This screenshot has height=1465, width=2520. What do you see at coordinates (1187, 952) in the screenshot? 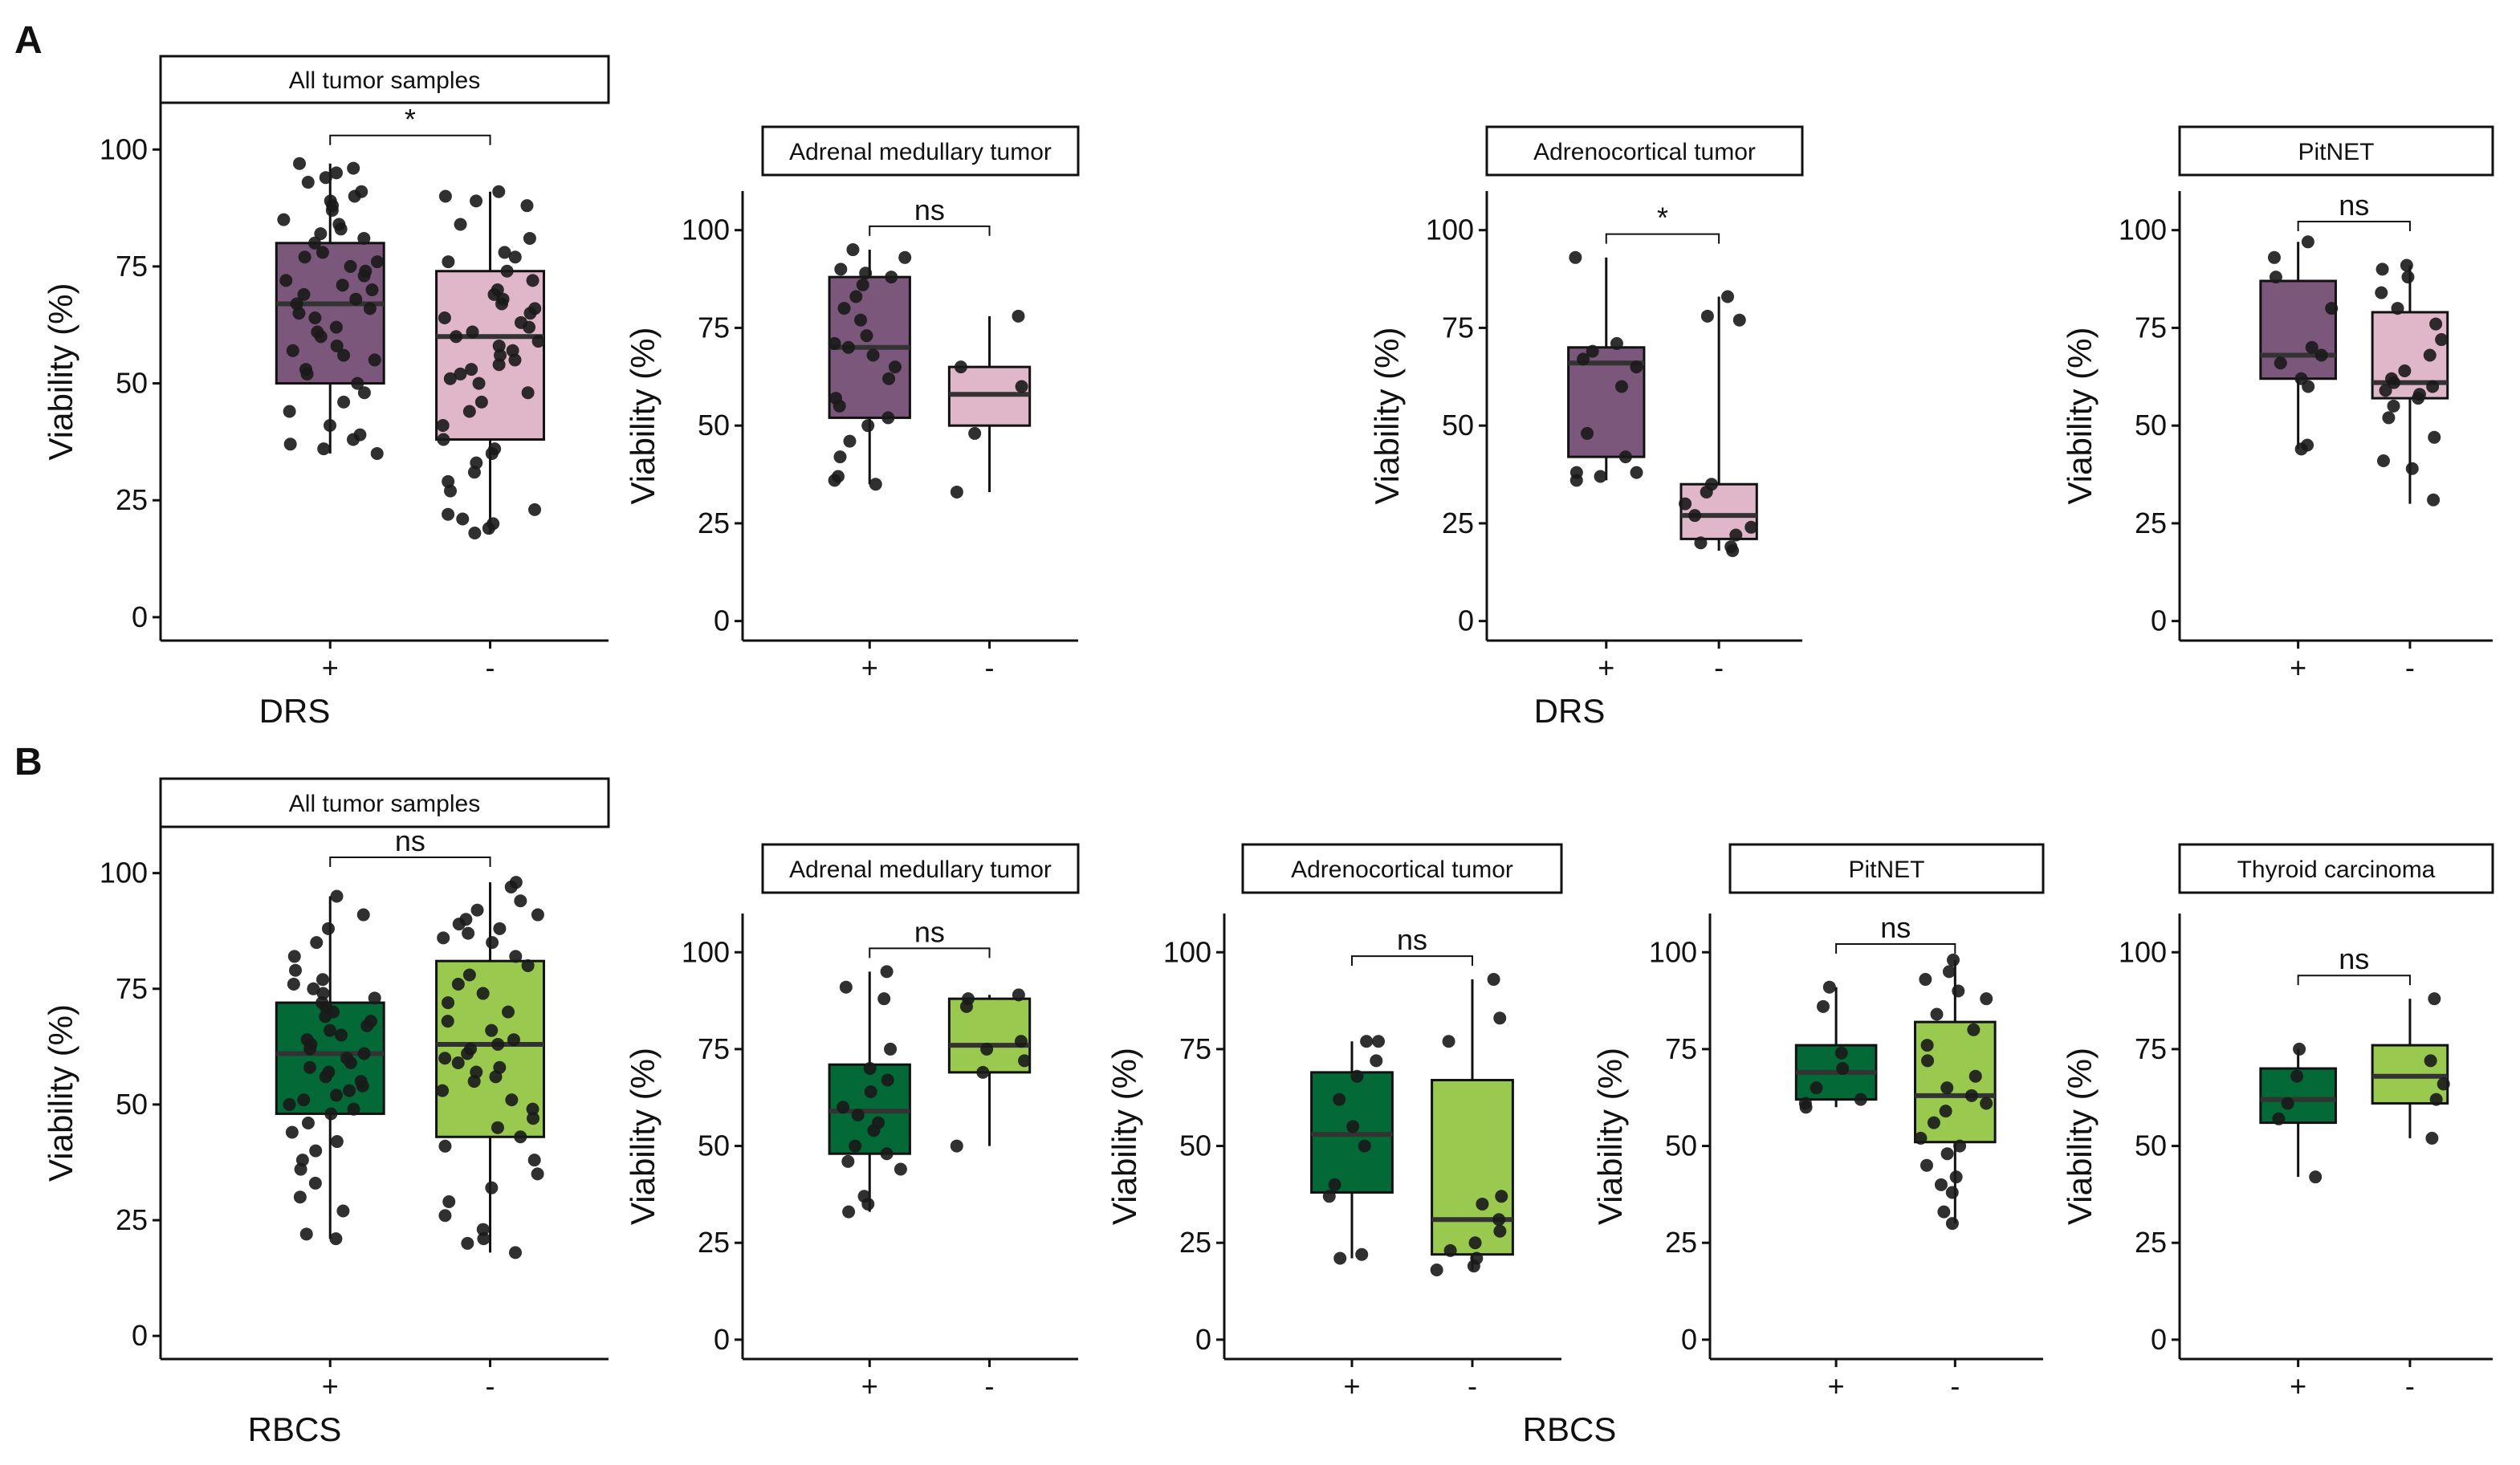
I see `y-tick-label: 100` at bounding box center [1187, 952].